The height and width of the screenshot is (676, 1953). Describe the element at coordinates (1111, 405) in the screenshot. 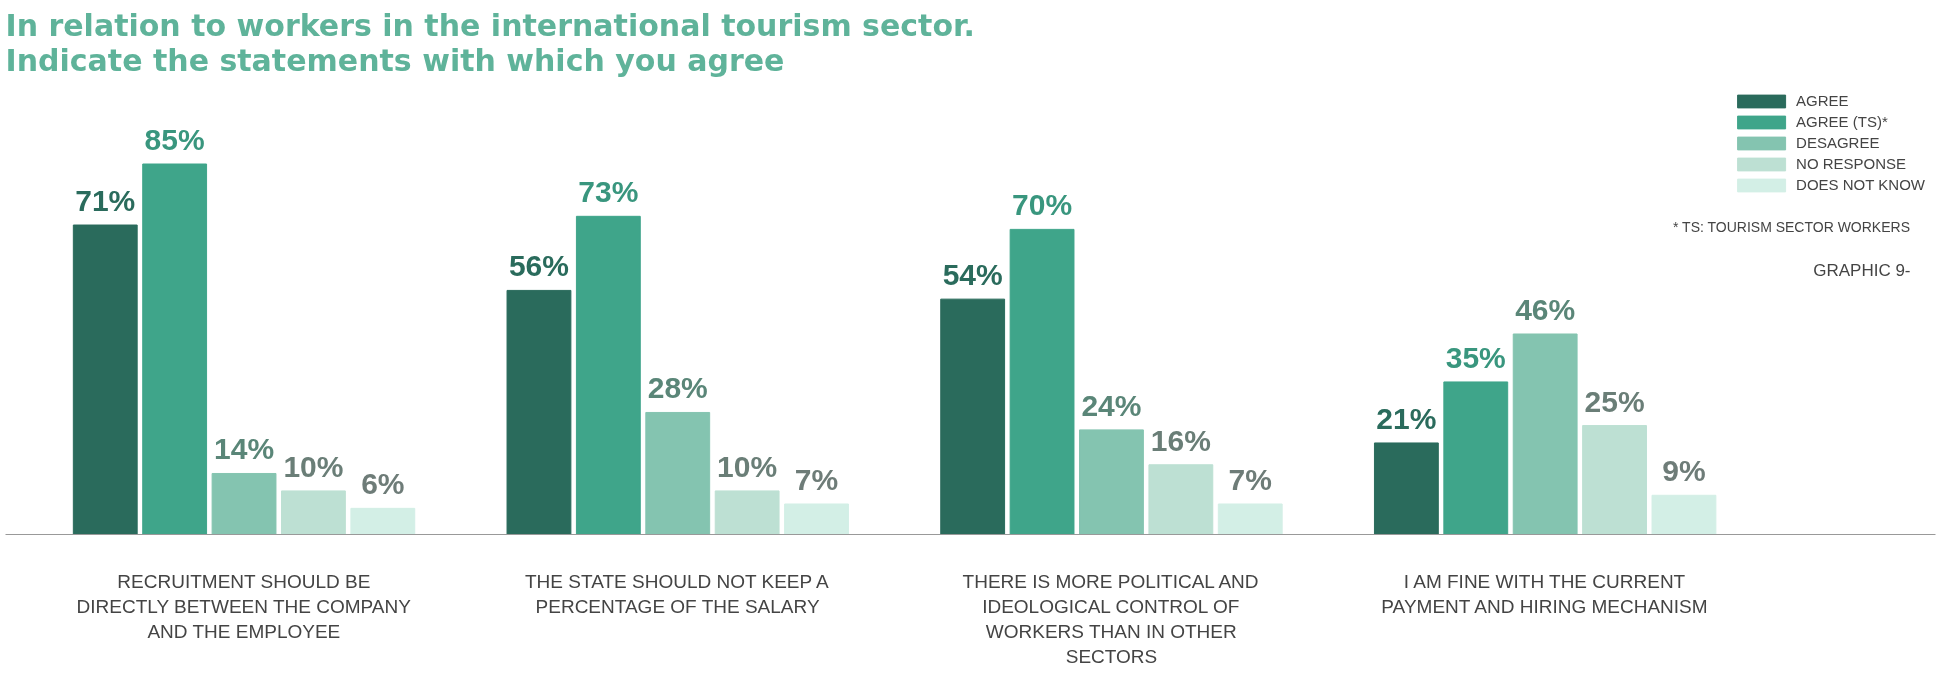

I see `data-label: 24%` at that location.